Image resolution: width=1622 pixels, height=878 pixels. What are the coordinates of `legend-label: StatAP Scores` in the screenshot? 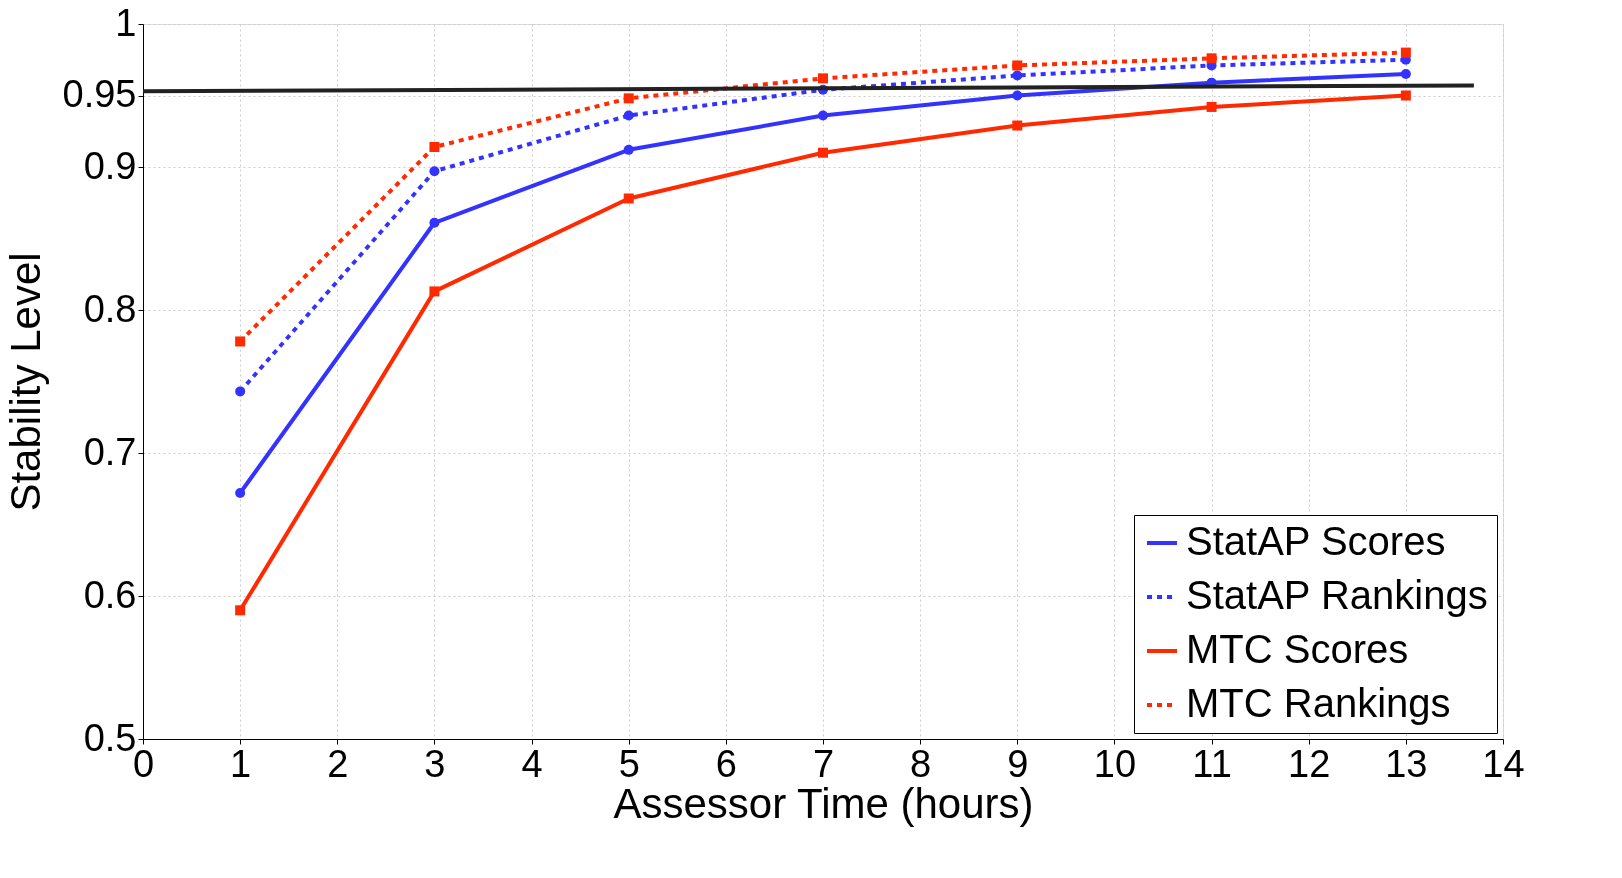 It's located at (1316, 541).